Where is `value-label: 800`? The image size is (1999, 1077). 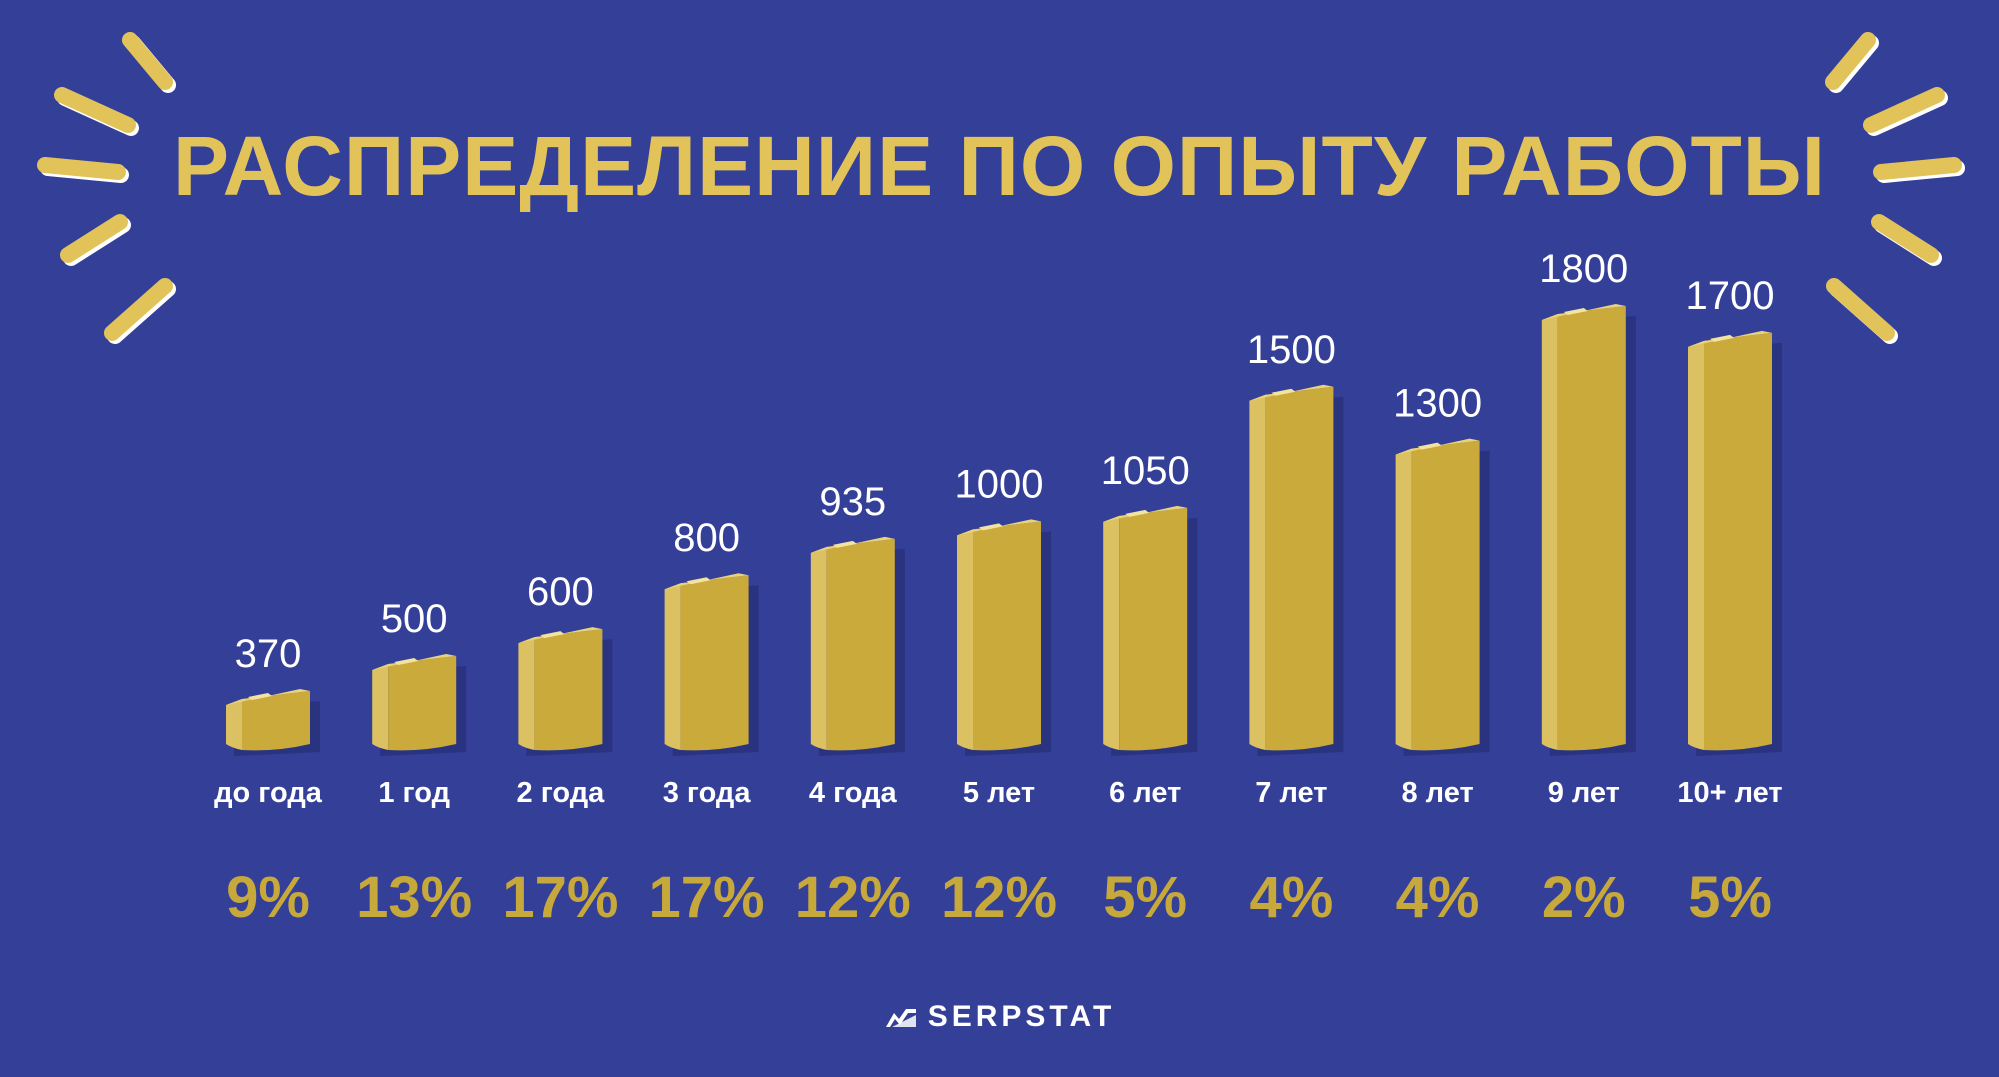 value-label: 800 is located at coordinates (706, 538).